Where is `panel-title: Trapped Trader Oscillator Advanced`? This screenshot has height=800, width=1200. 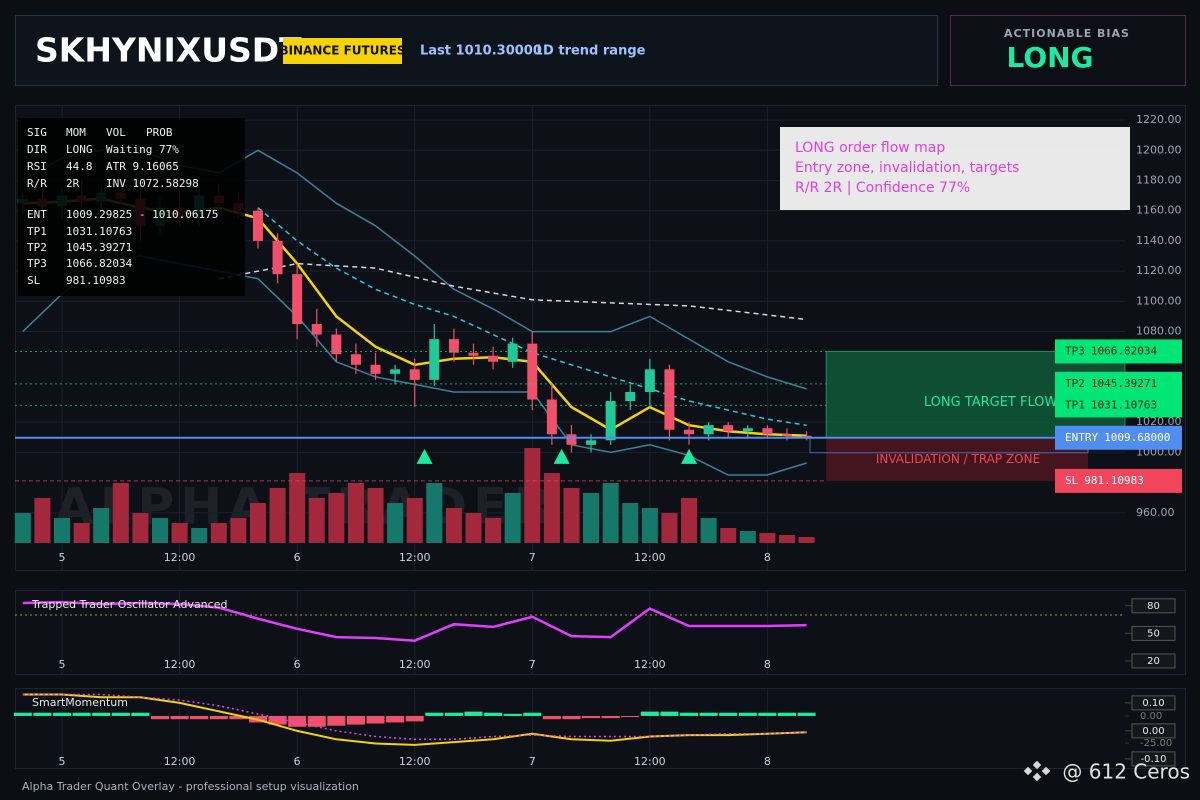 panel-title: Trapped Trader Oscillator Advanced is located at coordinates (129, 604).